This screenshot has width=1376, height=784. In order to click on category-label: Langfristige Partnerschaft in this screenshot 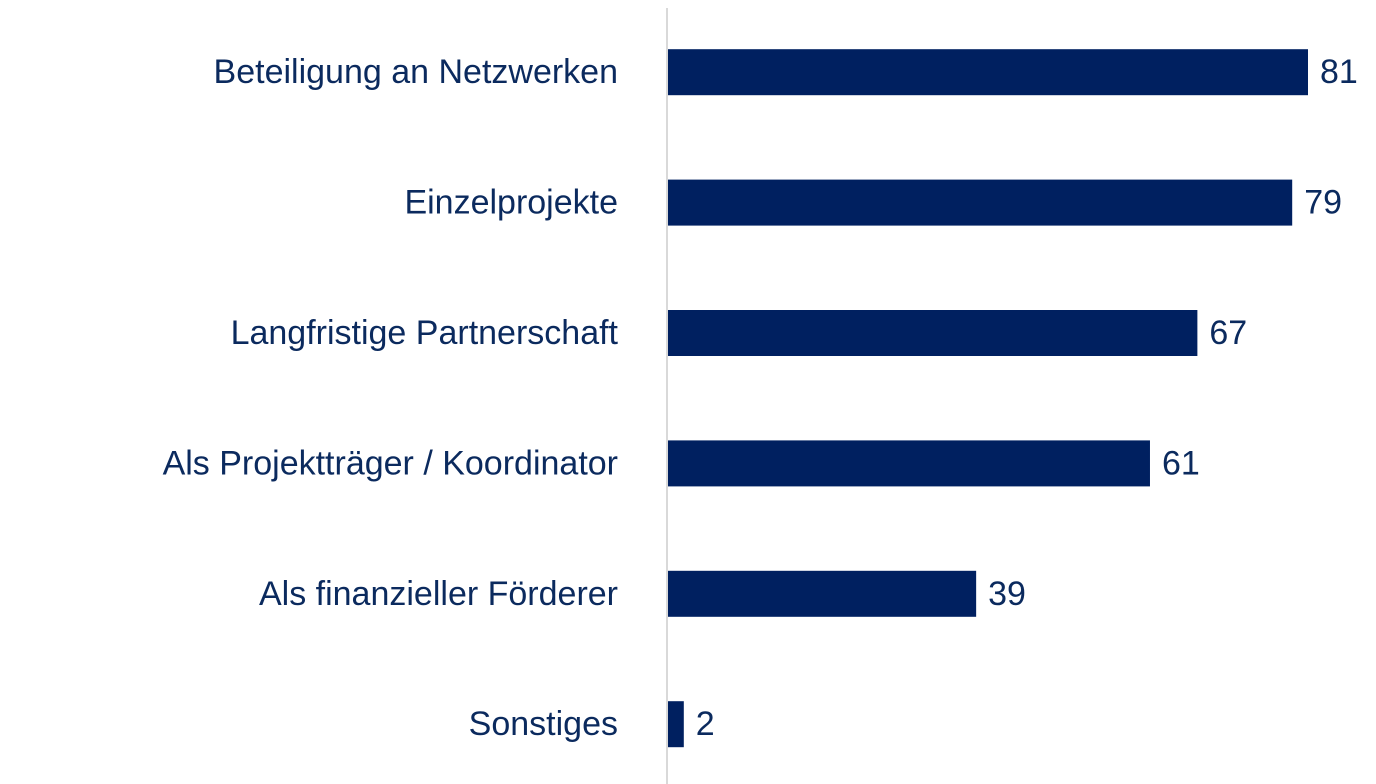, I will do `click(425, 333)`.